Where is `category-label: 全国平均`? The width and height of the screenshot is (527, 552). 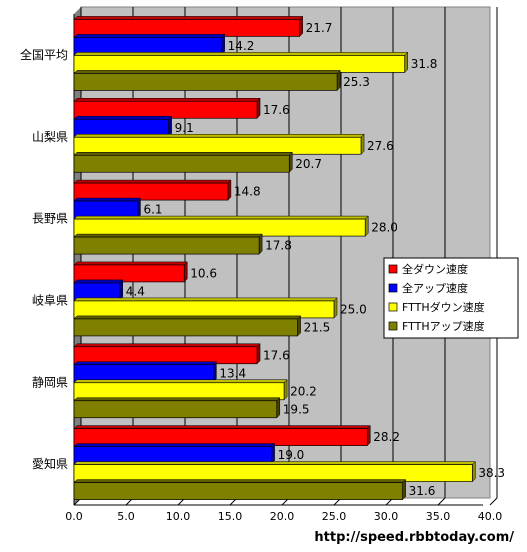 category-label: 全国平均 is located at coordinates (44, 54).